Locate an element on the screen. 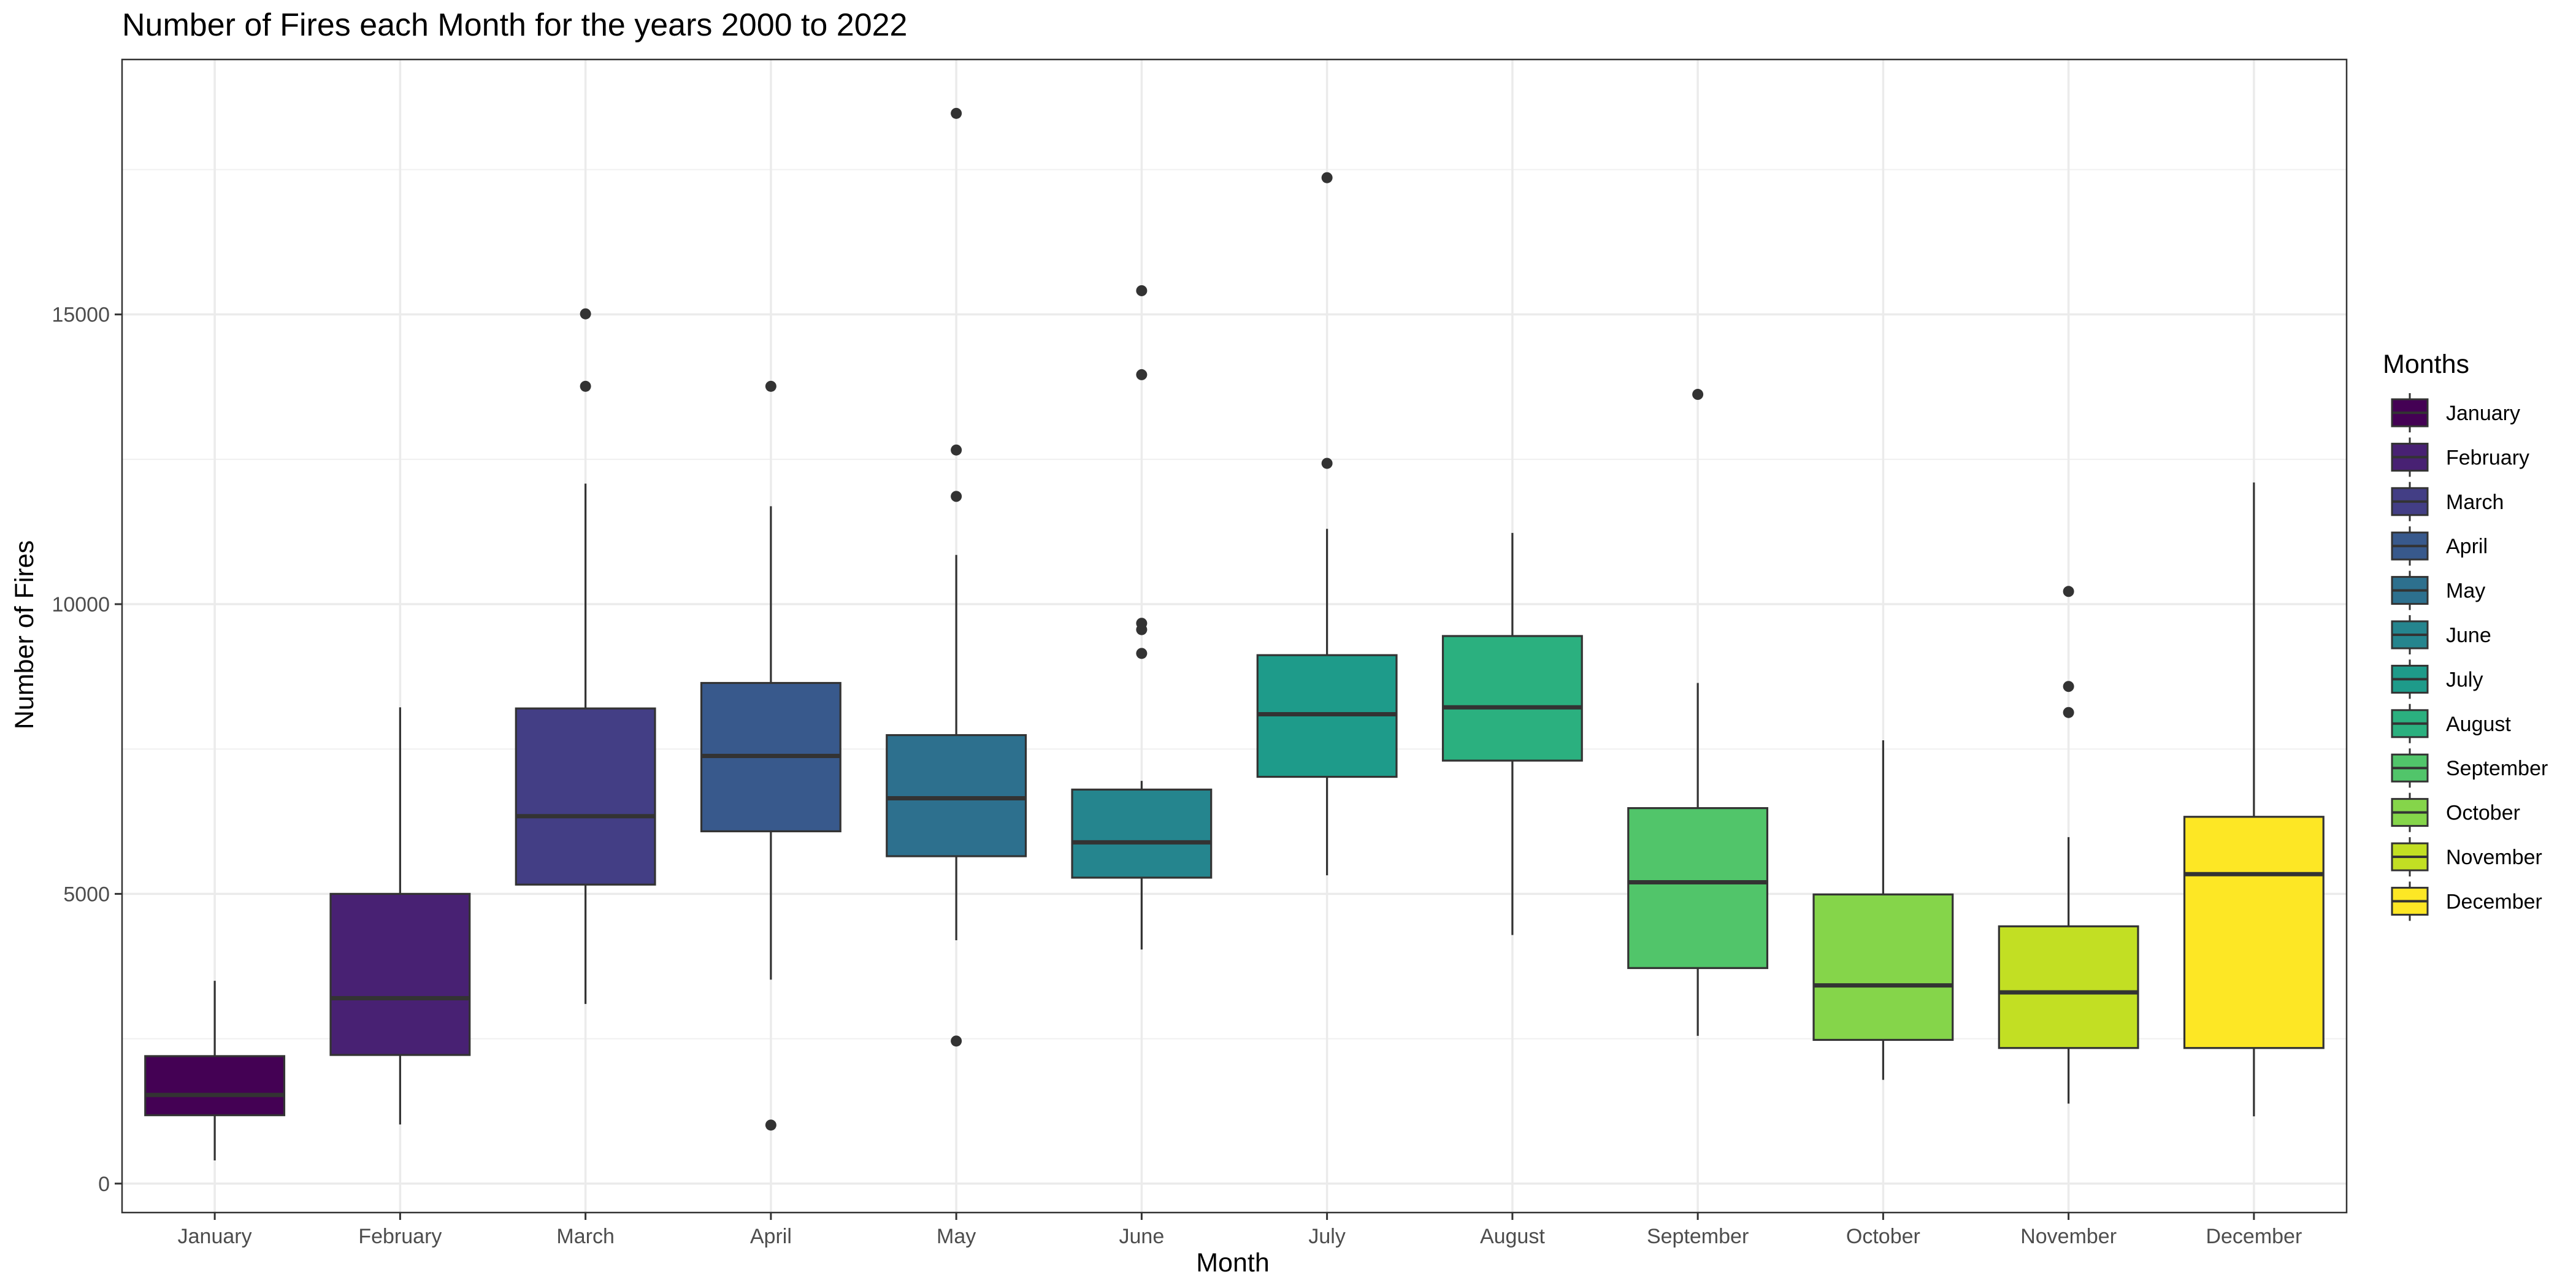 The width and height of the screenshot is (2576, 1288). x-tick-label: July is located at coordinates (1326, 1236).